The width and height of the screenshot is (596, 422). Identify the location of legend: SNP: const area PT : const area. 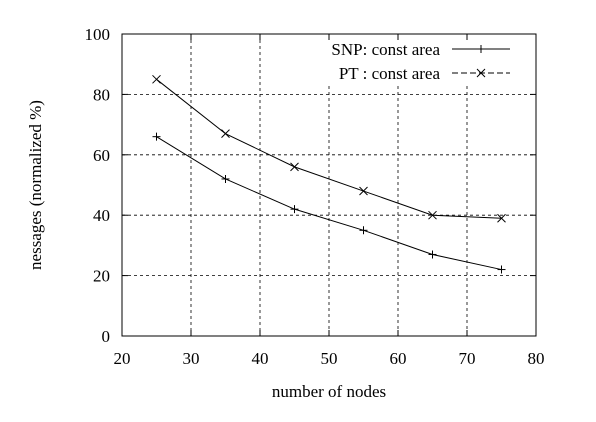
(420, 61).